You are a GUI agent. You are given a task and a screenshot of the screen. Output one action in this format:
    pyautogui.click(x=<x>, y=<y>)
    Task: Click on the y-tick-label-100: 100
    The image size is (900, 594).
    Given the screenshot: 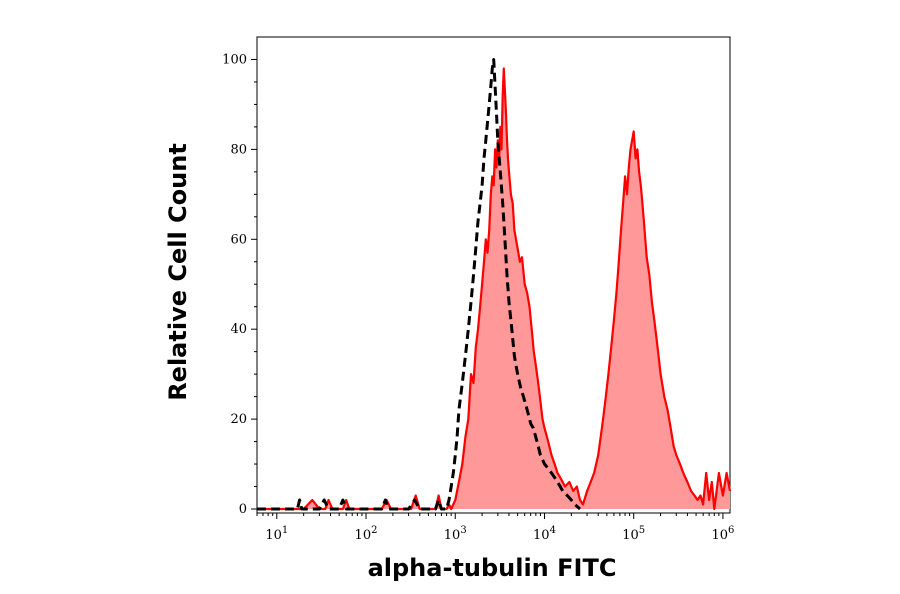 What is the action you would take?
    pyautogui.click(x=234, y=59)
    